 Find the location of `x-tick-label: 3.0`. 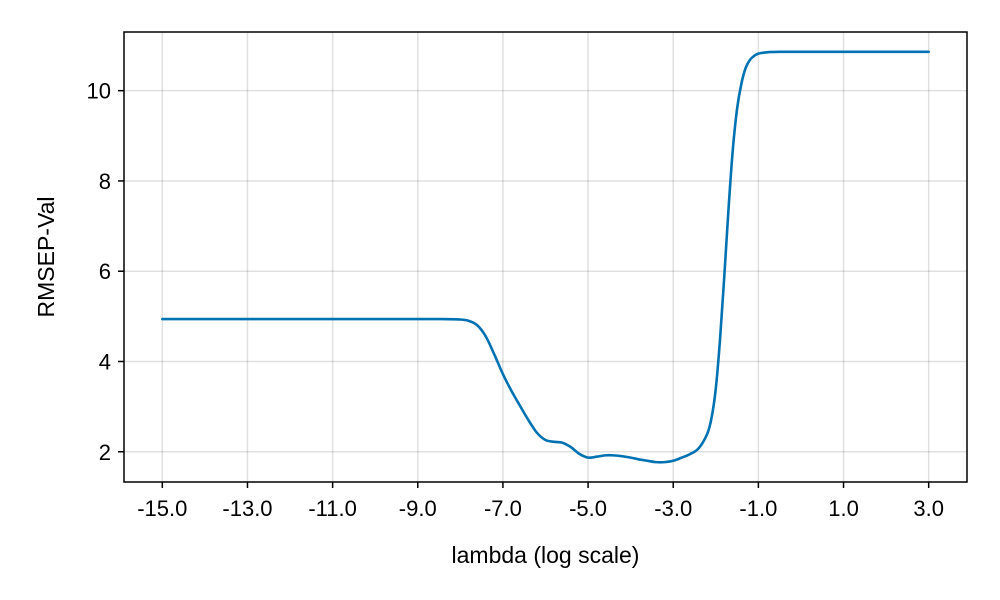

x-tick-label: 3.0 is located at coordinates (928, 508).